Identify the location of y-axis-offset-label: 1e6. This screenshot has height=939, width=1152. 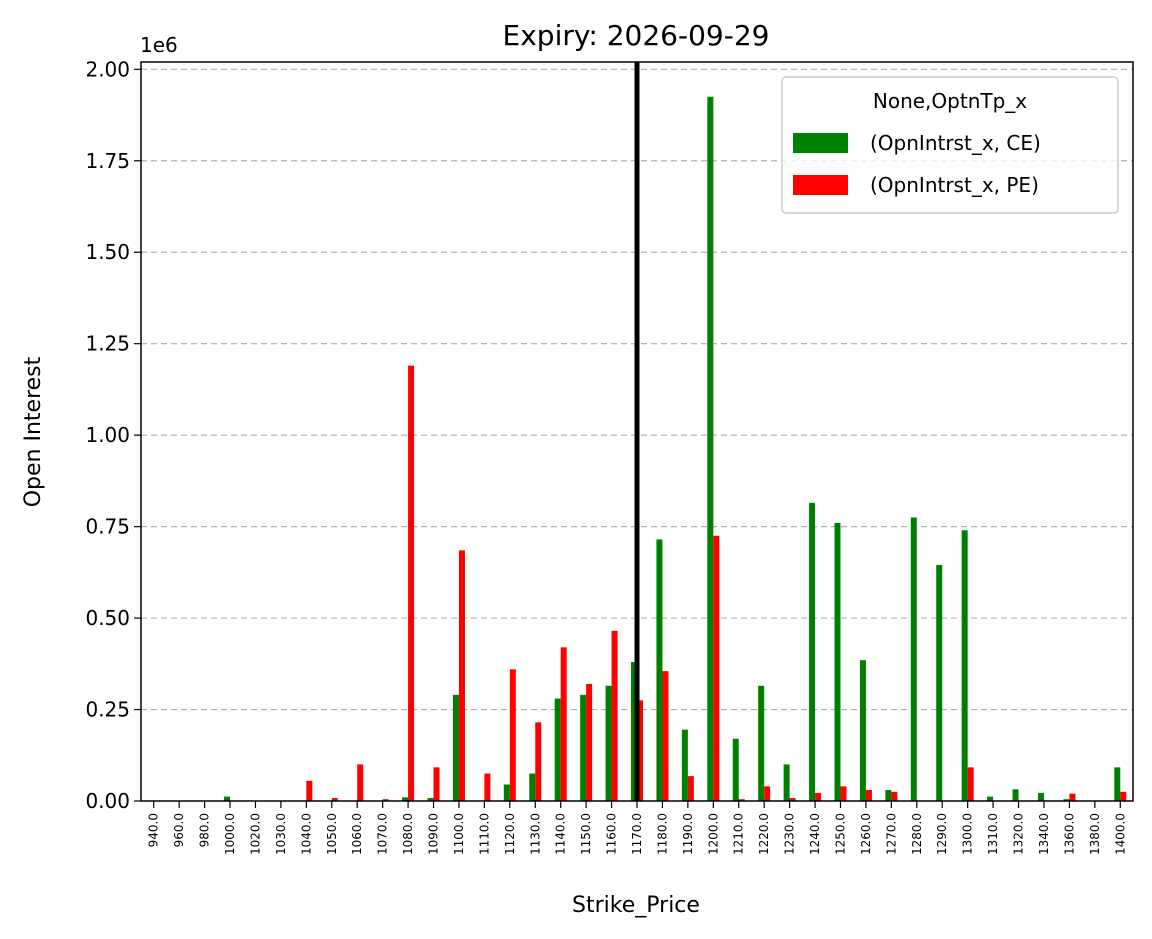
(159, 45).